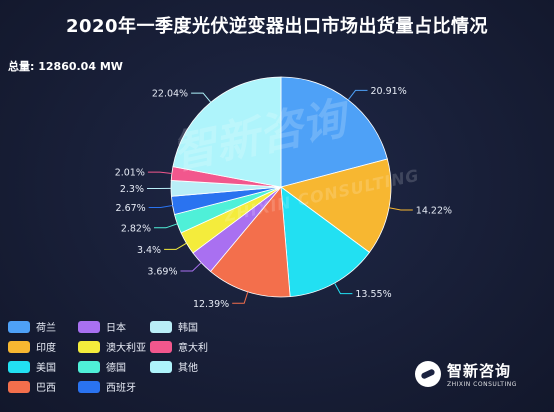 The image size is (554, 412). I want to click on legend-label: 荷兰, so click(46, 328).